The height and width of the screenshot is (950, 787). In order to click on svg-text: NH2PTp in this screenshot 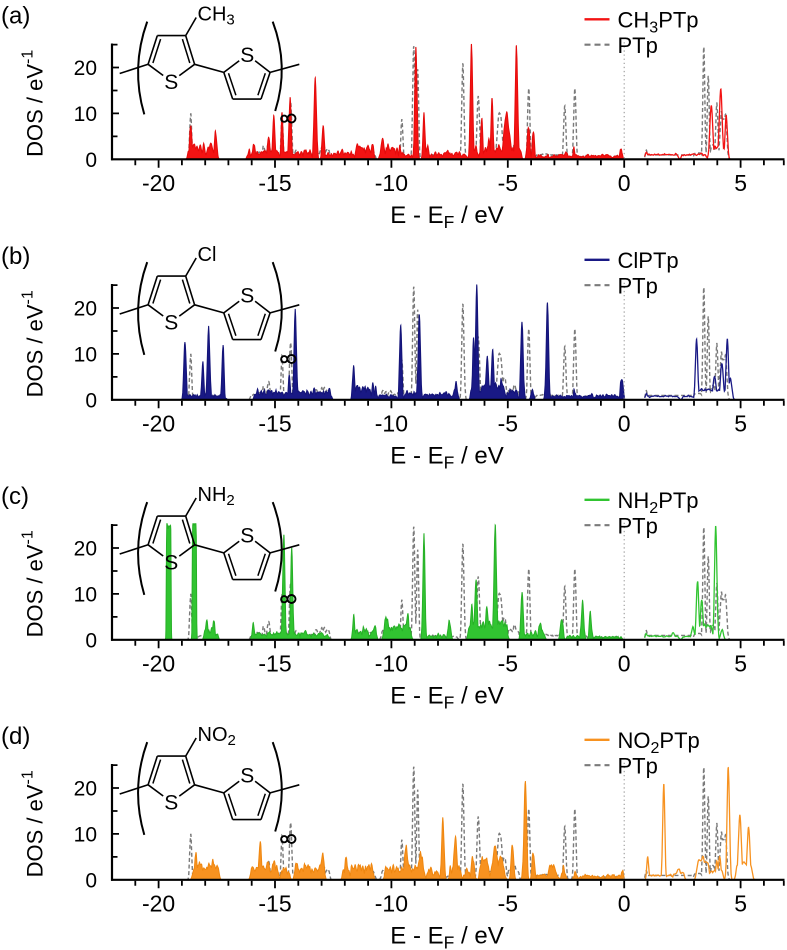, I will do `click(658, 502)`.